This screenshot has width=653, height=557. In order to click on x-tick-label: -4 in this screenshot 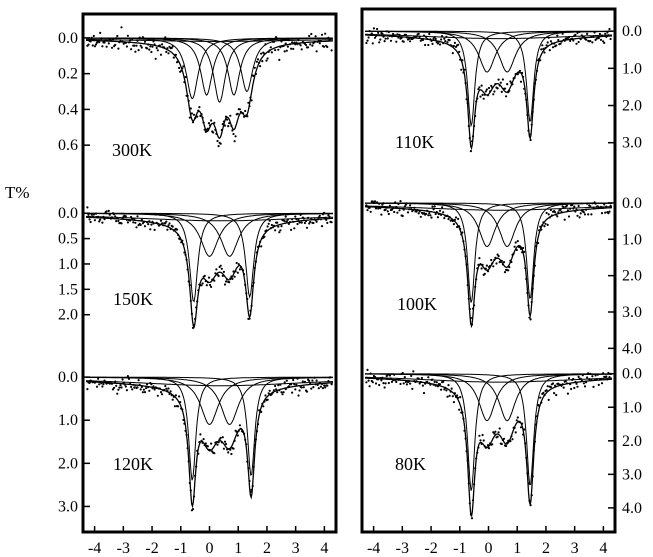, I will do `click(94, 548)`.